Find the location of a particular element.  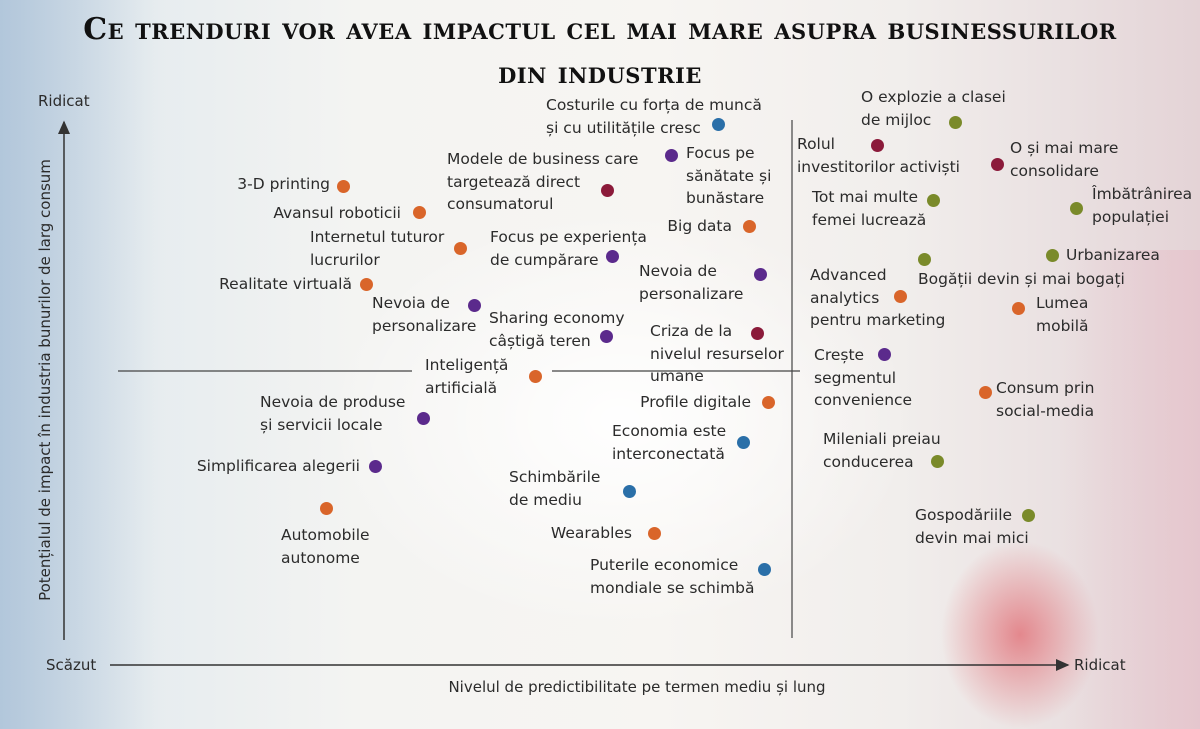

item-label-line: segmentul is located at coordinates (855, 377).